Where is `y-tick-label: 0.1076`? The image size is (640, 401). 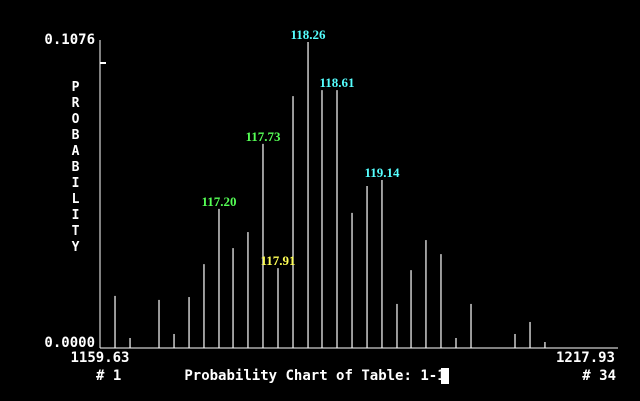
y-tick-label: 0.1076 is located at coordinates (69, 40).